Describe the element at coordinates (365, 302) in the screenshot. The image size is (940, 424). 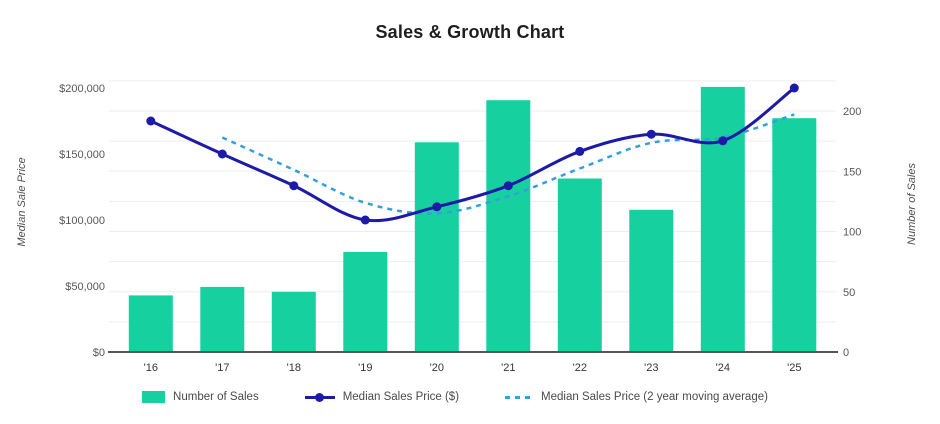
I see `bar-'19` at that location.